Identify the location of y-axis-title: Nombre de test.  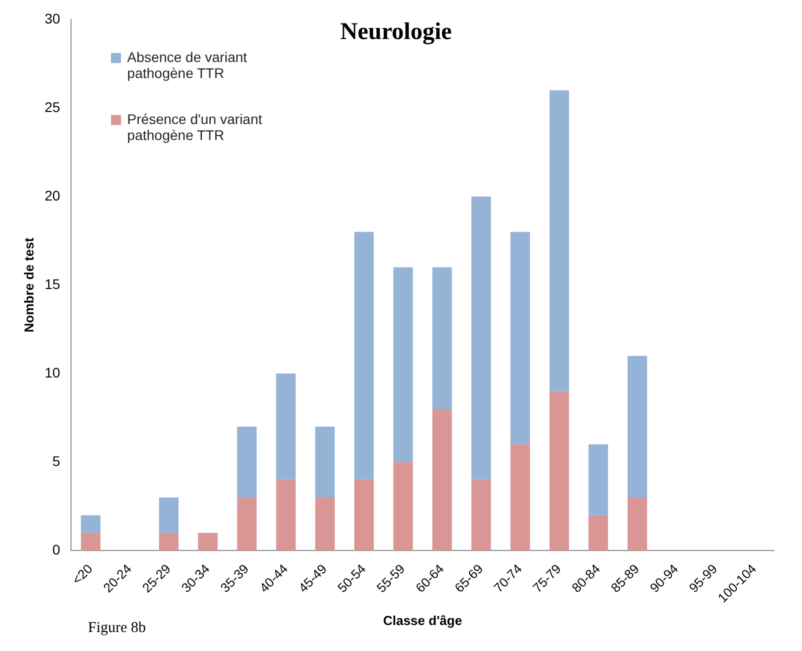
(28, 284).